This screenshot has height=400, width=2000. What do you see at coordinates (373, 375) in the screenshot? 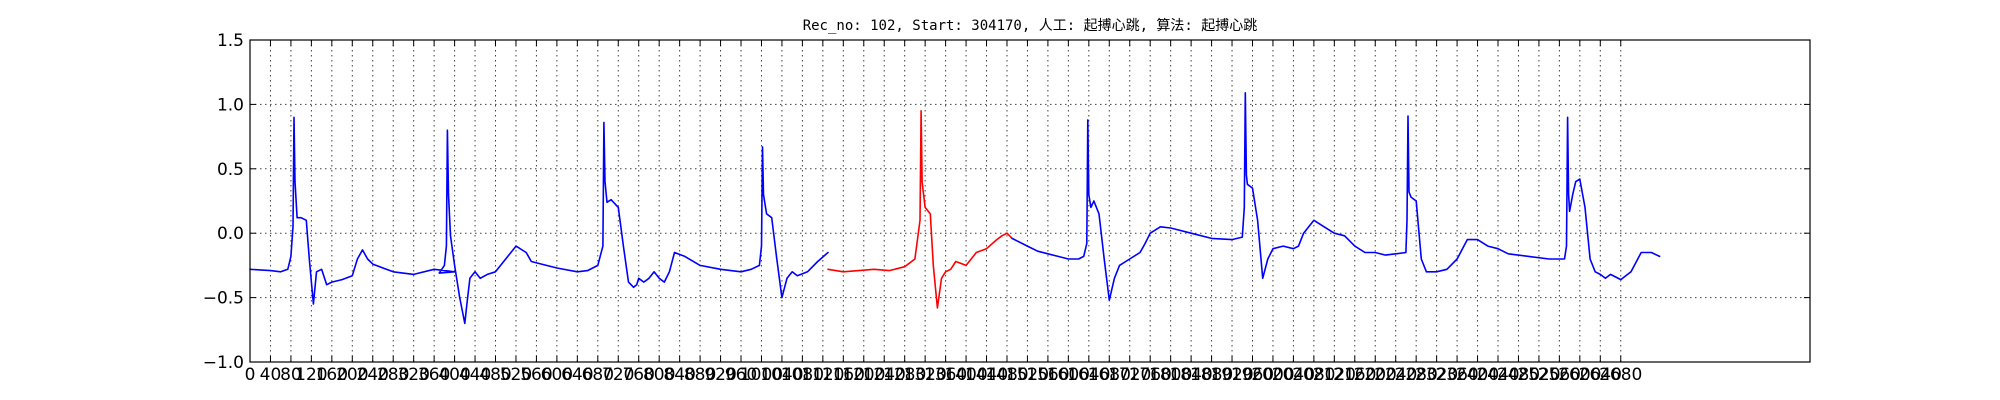
I see `x-tick-label: 240` at bounding box center [373, 375].